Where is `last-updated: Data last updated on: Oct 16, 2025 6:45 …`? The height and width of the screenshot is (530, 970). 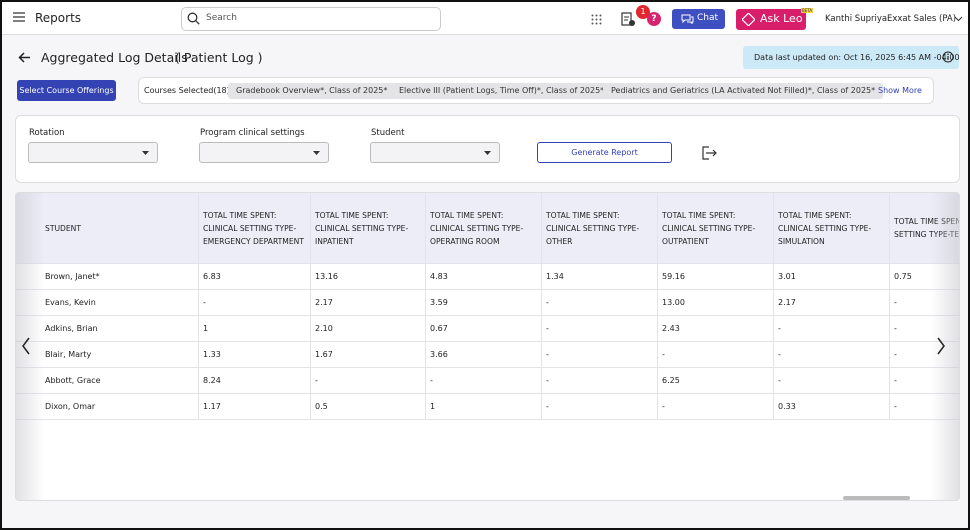 last-updated: Data last updated on: Oct 16, 2025 6:45 … is located at coordinates (857, 57).